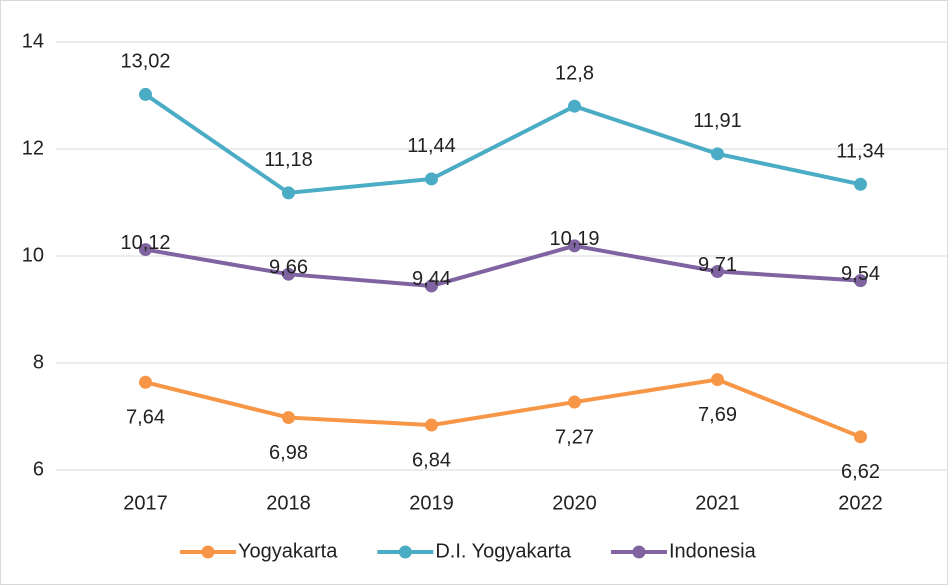 The width and height of the screenshot is (949, 586). What do you see at coordinates (288, 160) in the screenshot?
I see `data-label: 11,18` at bounding box center [288, 160].